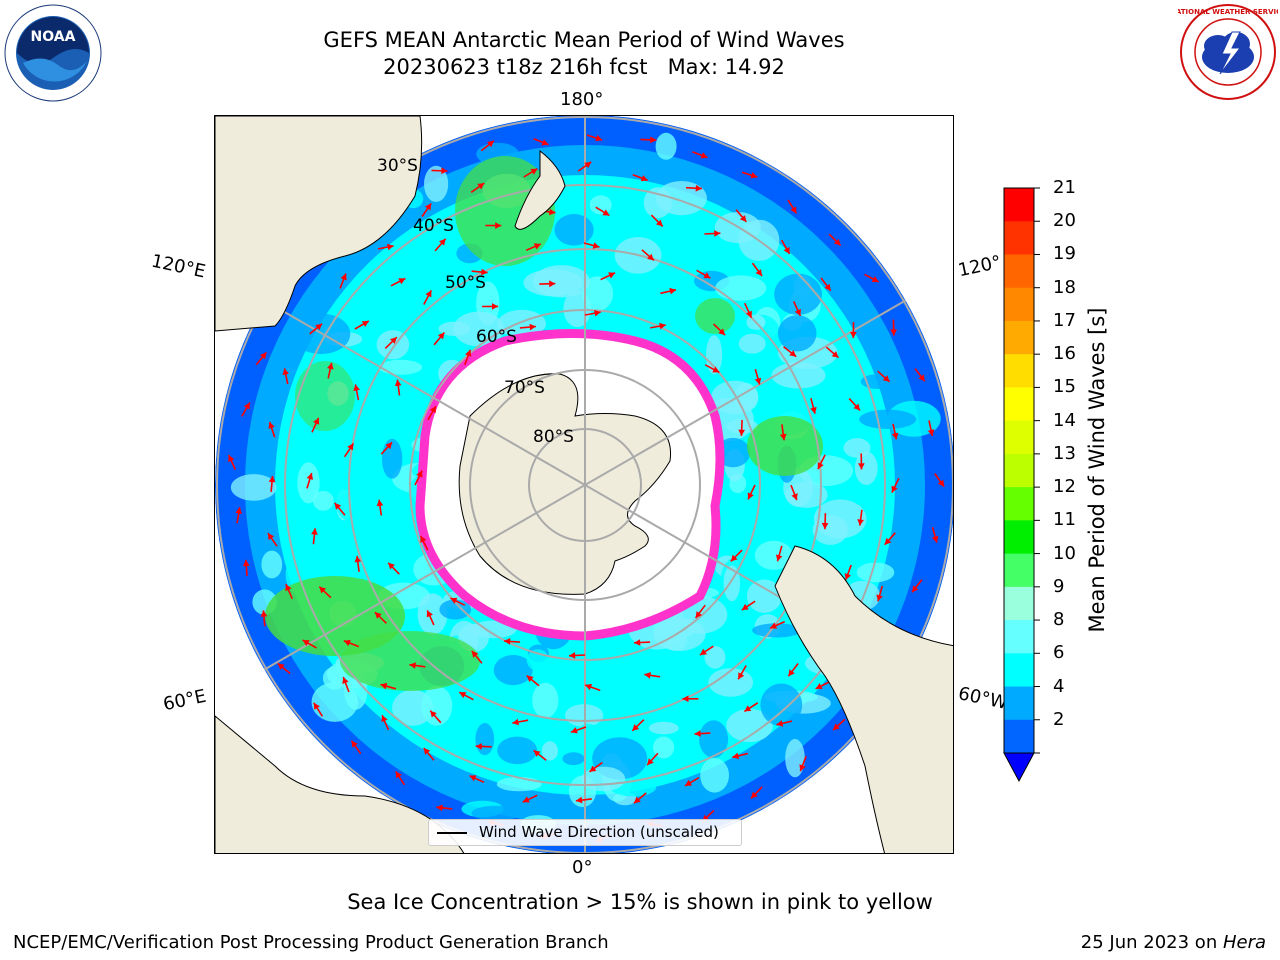 The width and height of the screenshot is (1280, 960). What do you see at coordinates (1064, 520) in the screenshot?
I see `colorbar-tick-label: 11` at bounding box center [1064, 520].